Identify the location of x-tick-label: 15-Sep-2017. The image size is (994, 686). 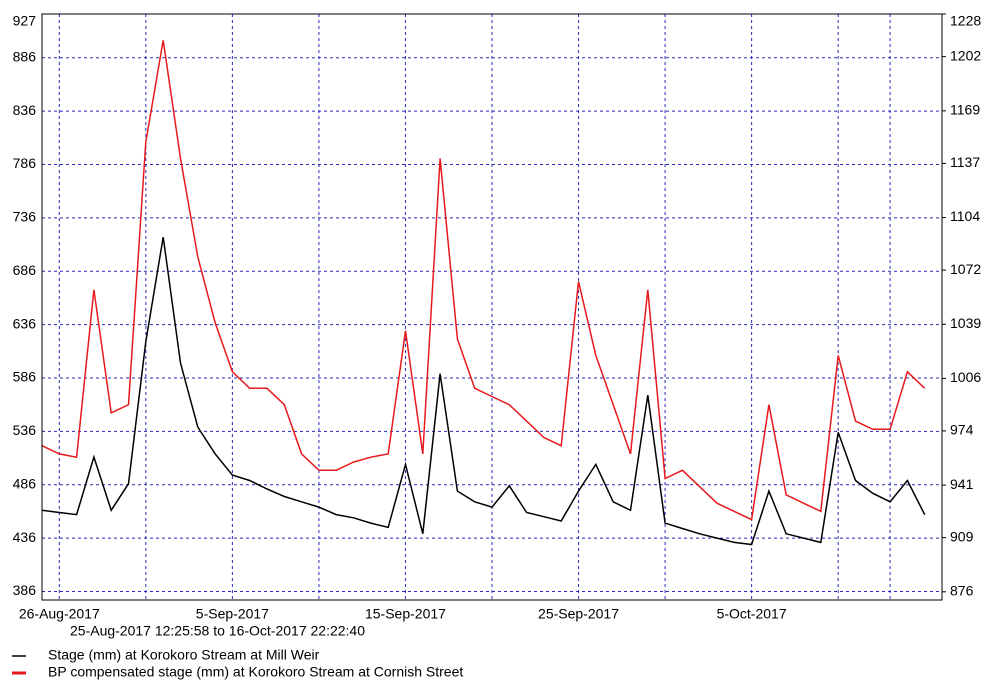
(405, 614).